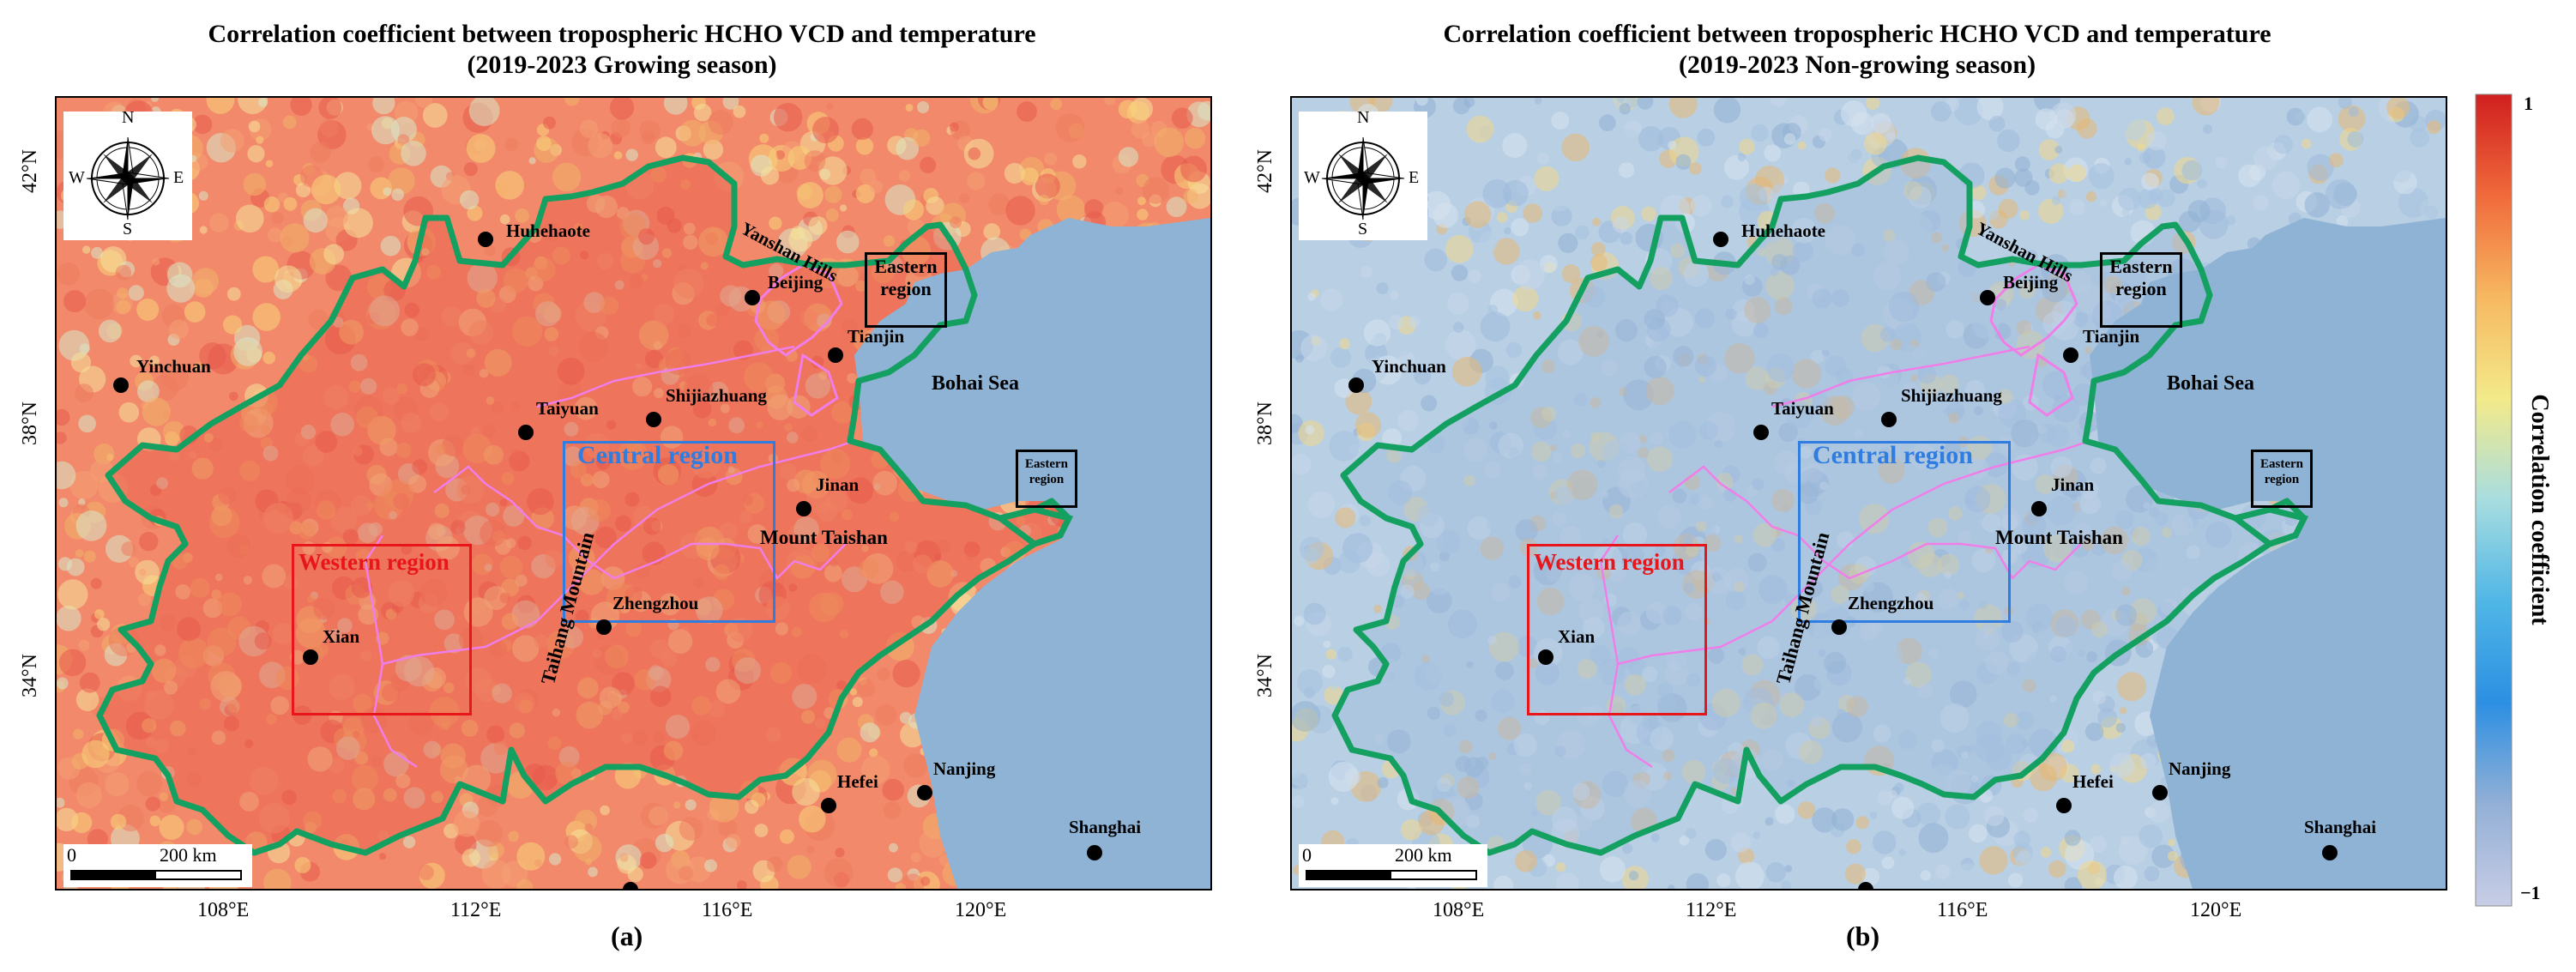 This screenshot has height=972, width=2576. What do you see at coordinates (1802, 408) in the screenshot?
I see `city-label-taiyuan: Taiyuan` at bounding box center [1802, 408].